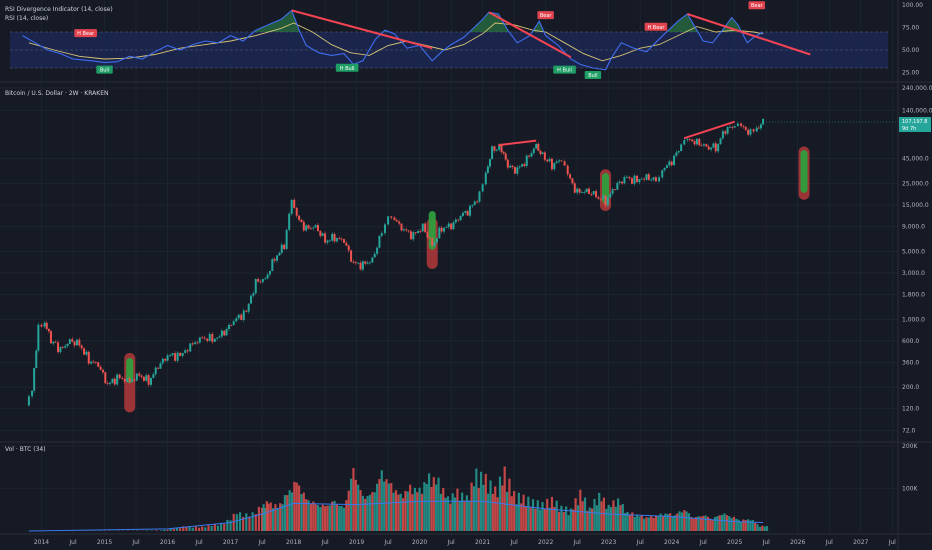 This screenshot has height=550, width=932. I want to click on signal-tag-label: Bull, so click(592, 76).